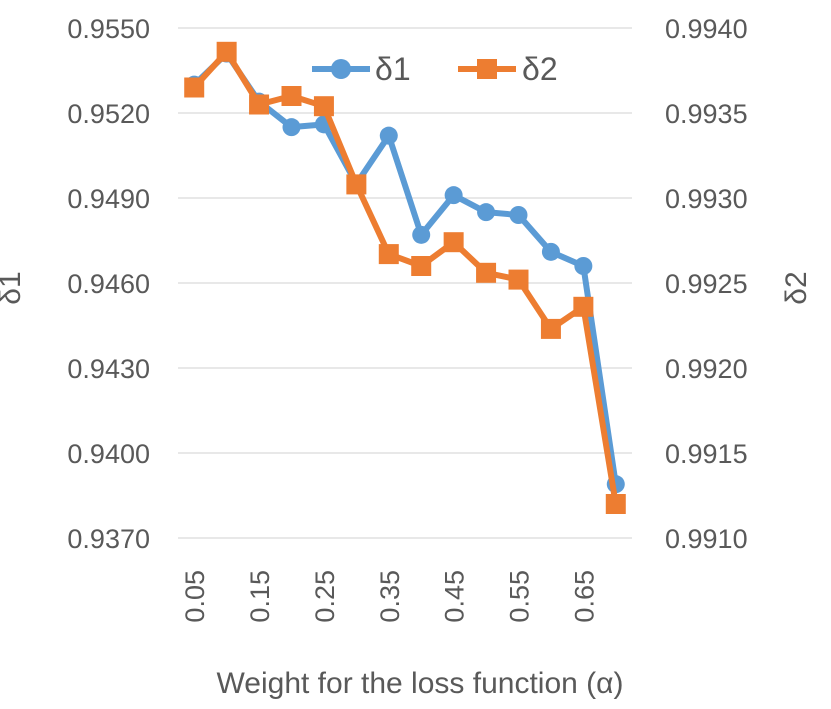  I want to click on x-tick-label: 0.15, so click(260, 596).